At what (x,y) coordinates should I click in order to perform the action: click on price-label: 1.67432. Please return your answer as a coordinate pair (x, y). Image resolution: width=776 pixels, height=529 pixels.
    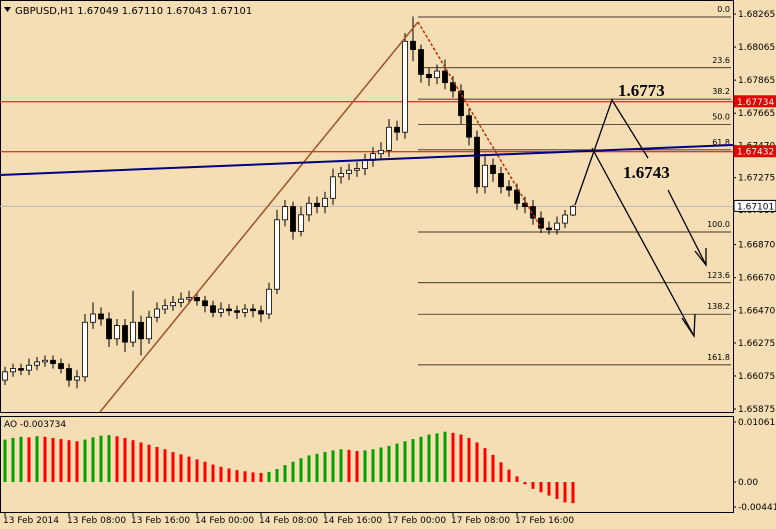
    Looking at the image, I should click on (755, 153).